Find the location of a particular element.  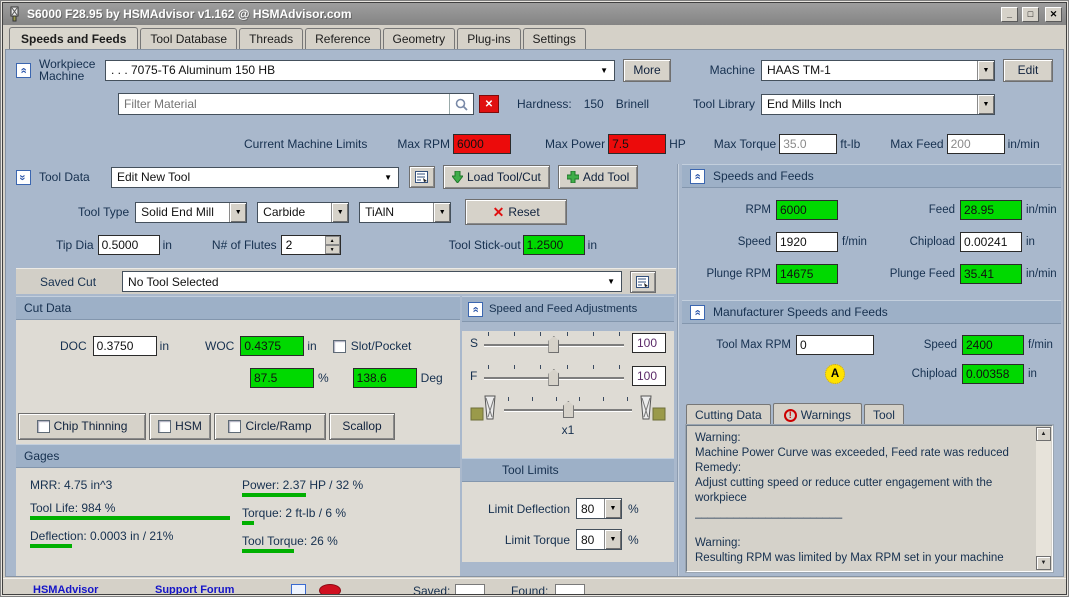

doc-field: 0.3750 is located at coordinates (124, 346).